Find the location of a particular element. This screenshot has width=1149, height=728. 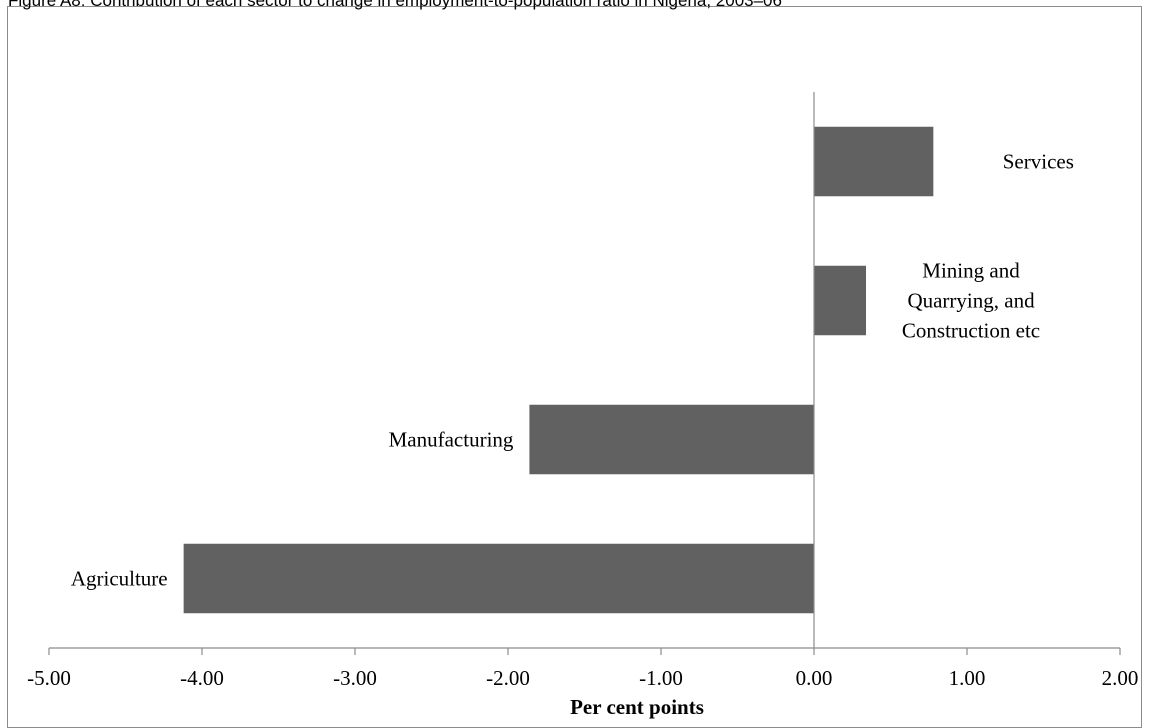

category-label-2: Manufacturing is located at coordinates (451, 440).